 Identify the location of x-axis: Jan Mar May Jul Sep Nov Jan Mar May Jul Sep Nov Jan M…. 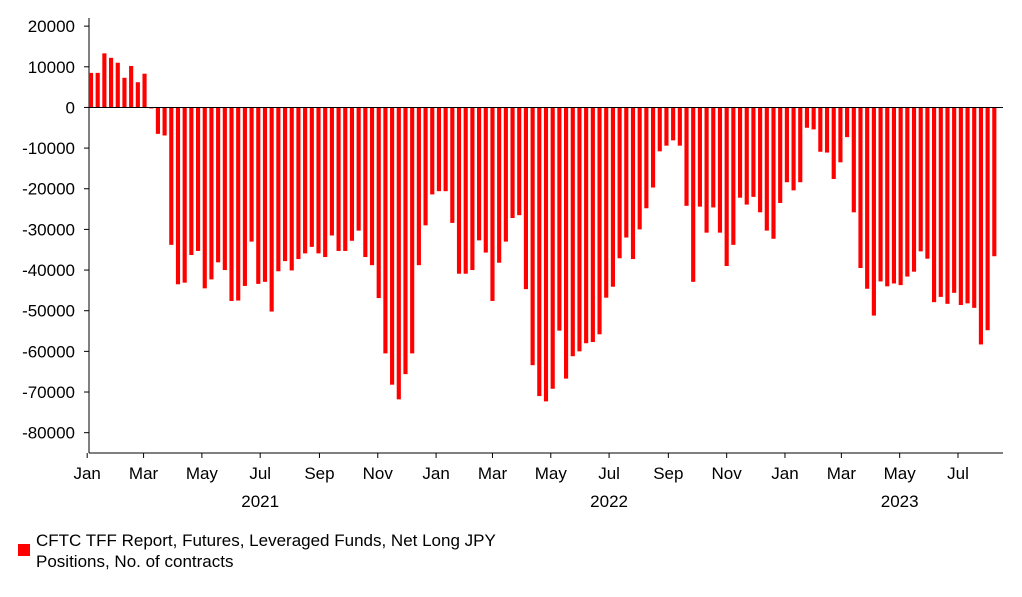
(538, 481).